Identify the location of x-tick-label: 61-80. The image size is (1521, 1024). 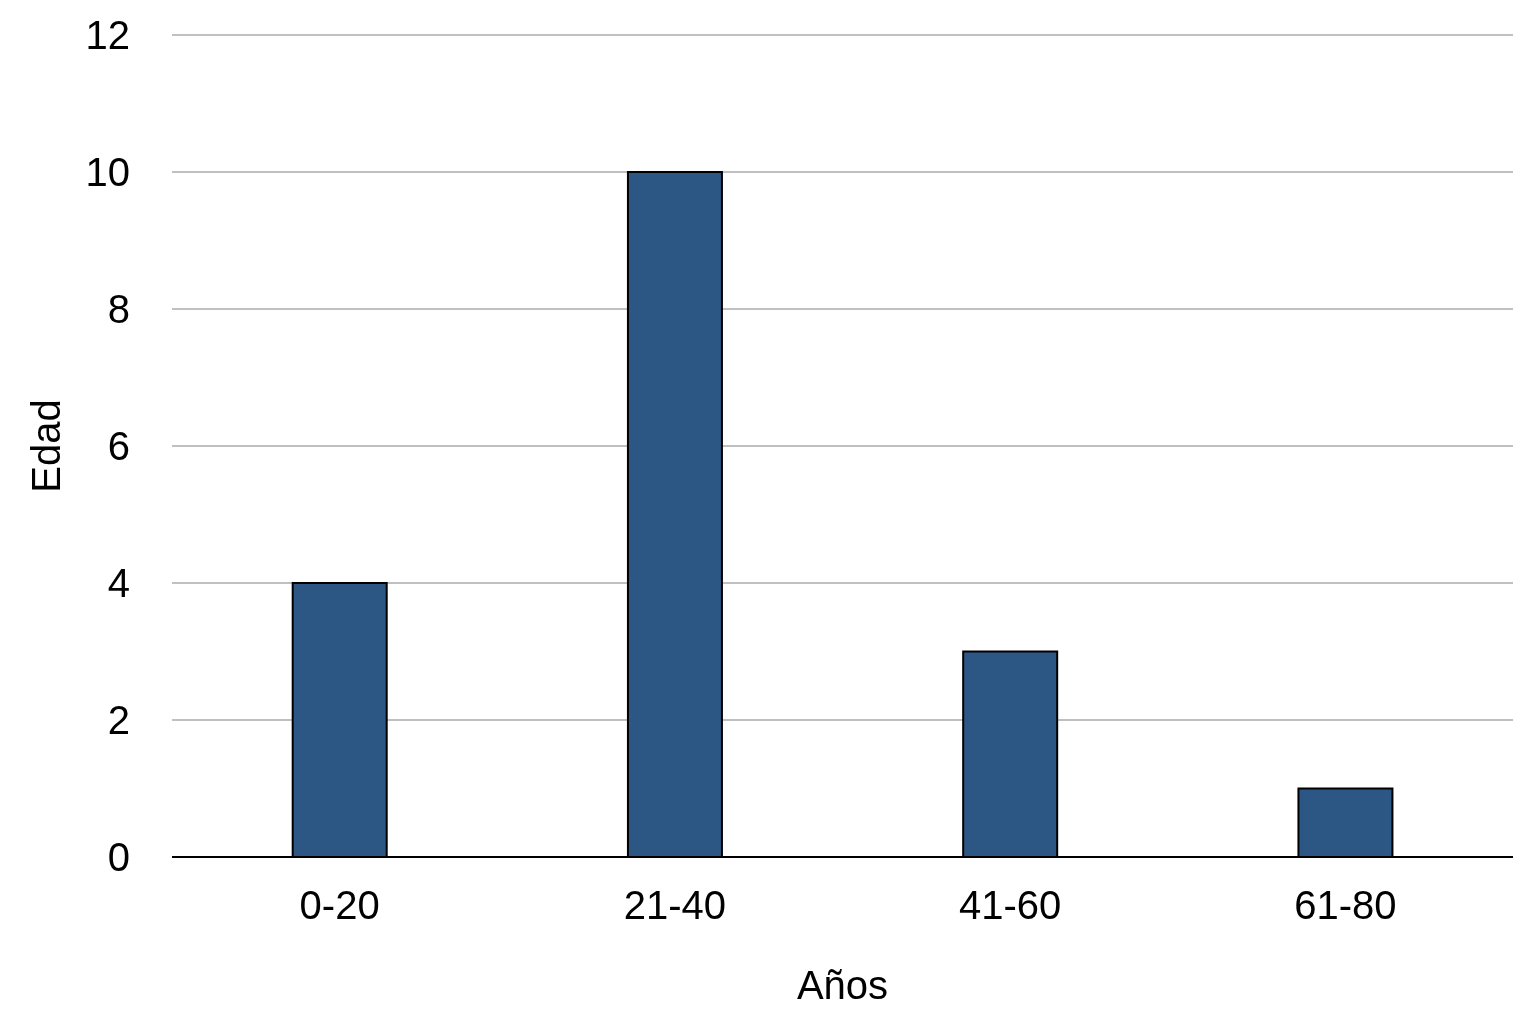
(1345, 905).